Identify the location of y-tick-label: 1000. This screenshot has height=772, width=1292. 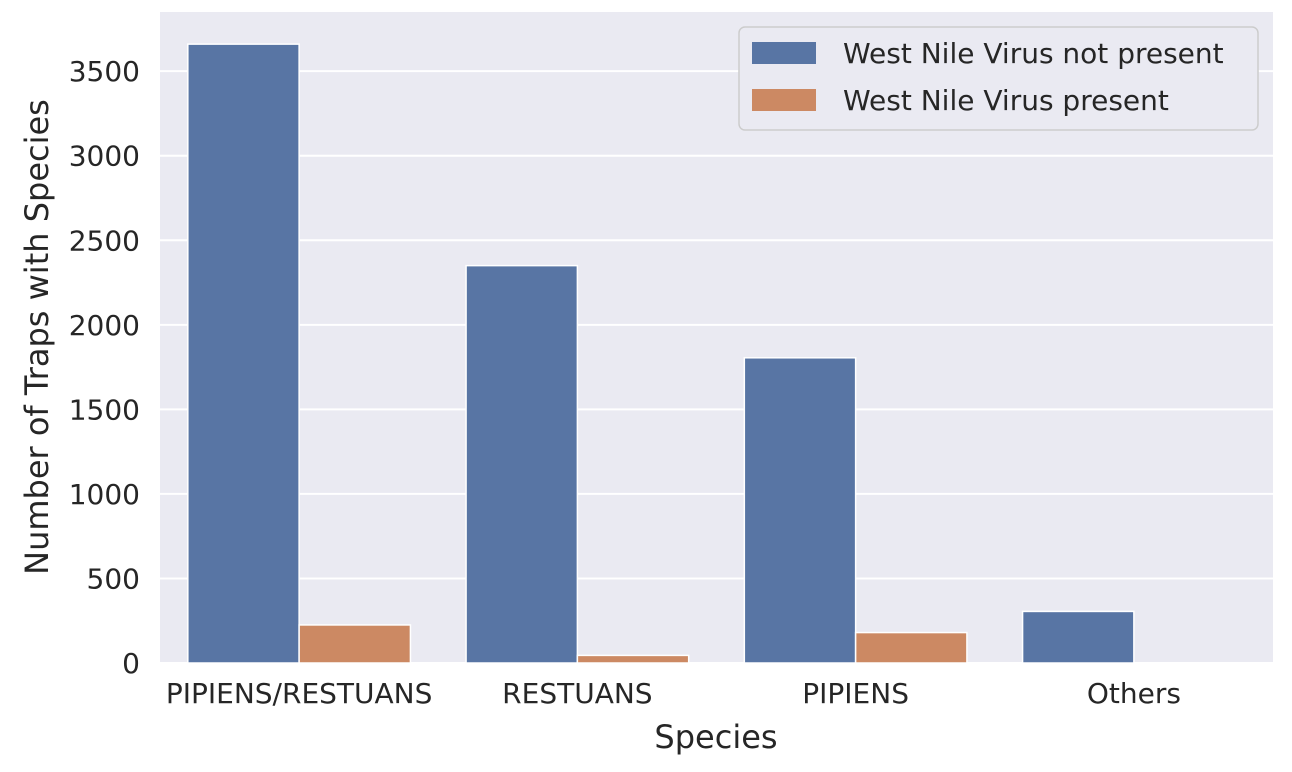
(104, 494).